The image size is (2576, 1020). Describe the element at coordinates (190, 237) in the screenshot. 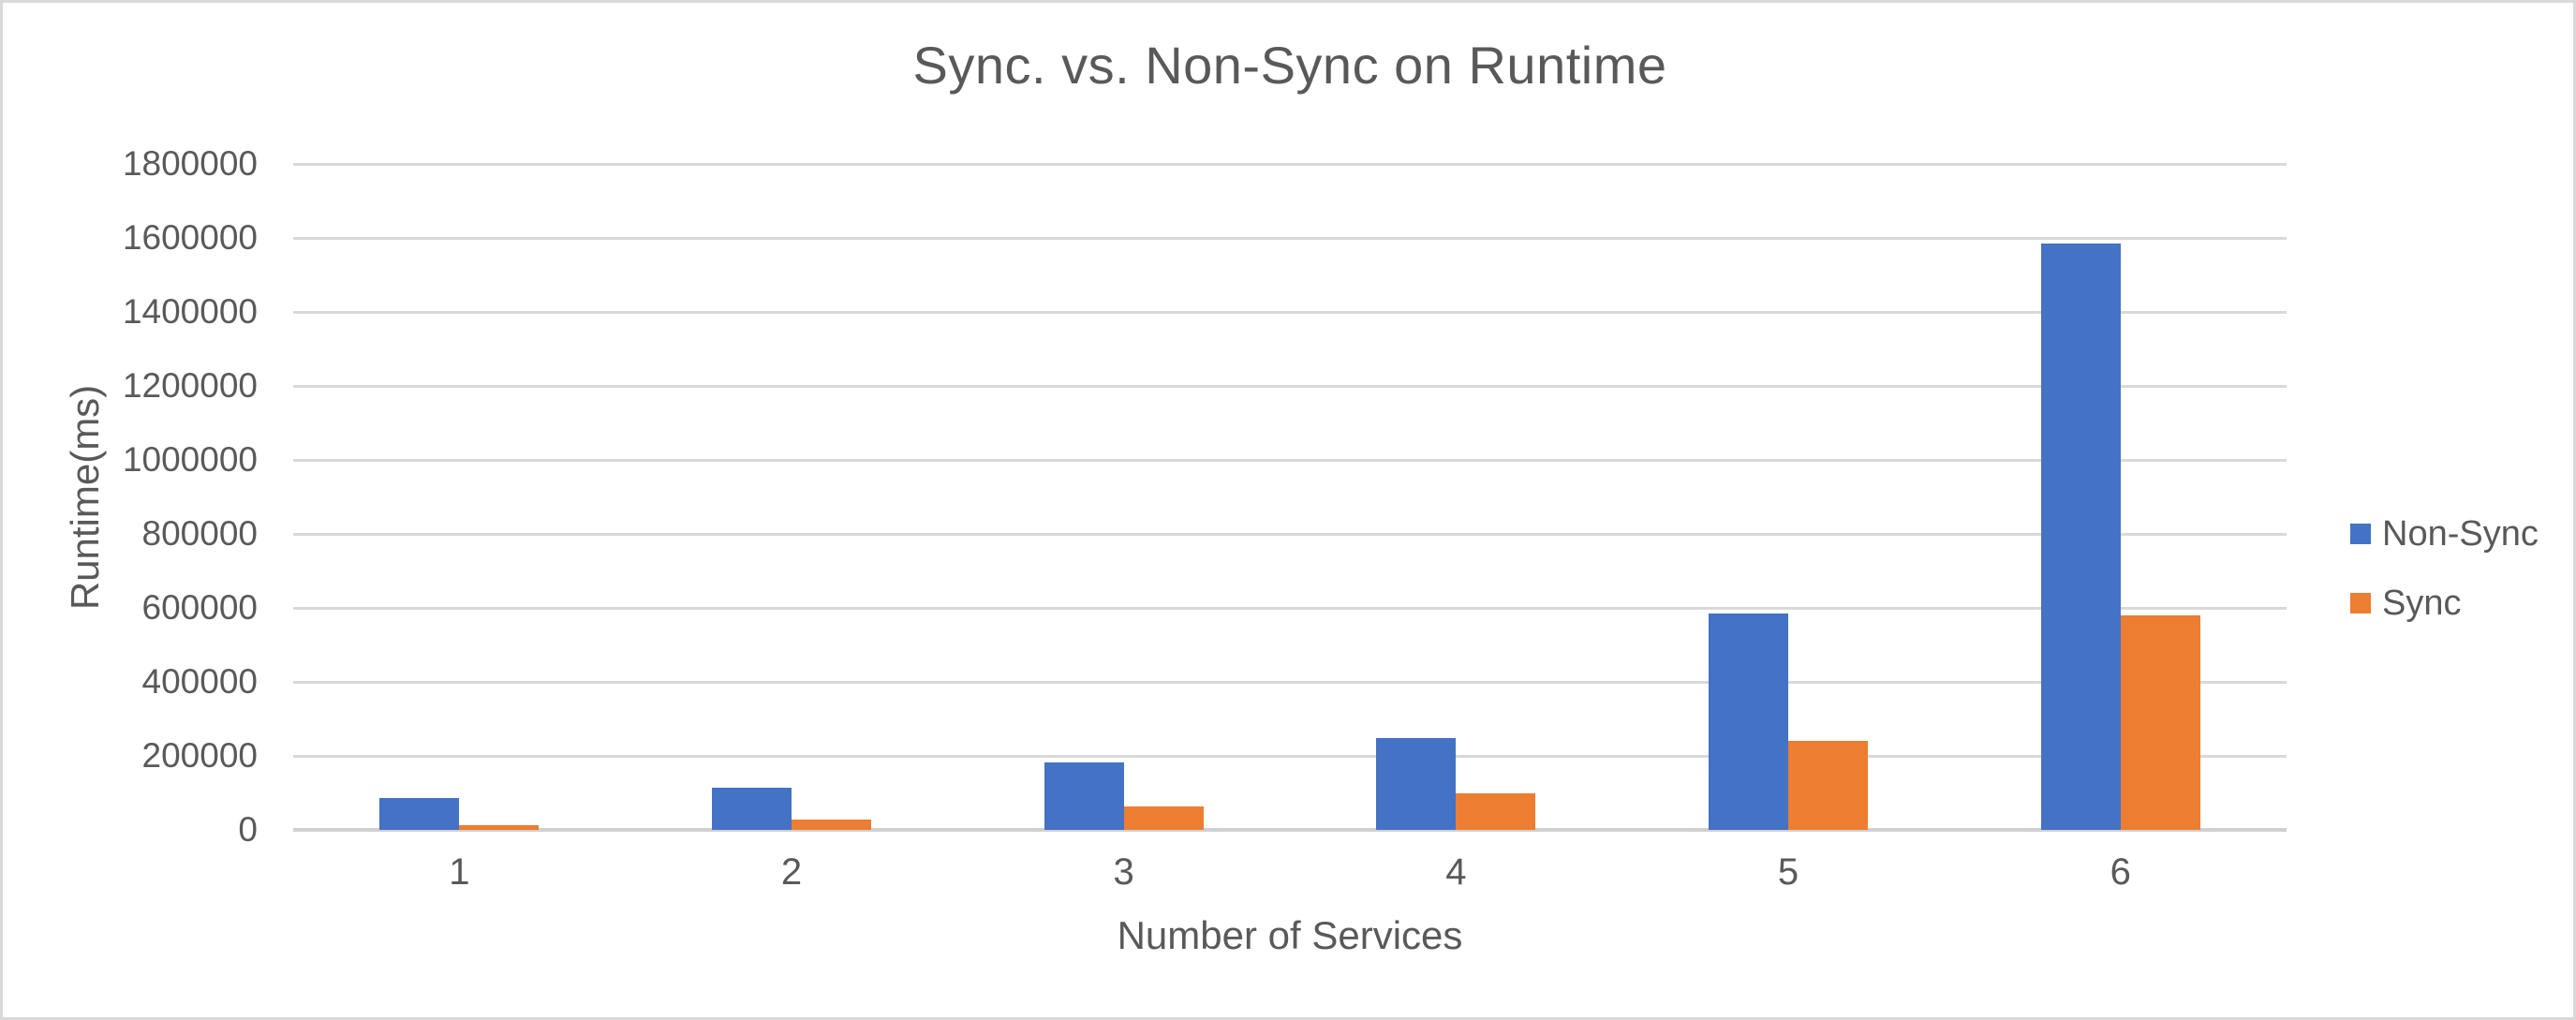

I see `y-tick-label: 1600000` at that location.